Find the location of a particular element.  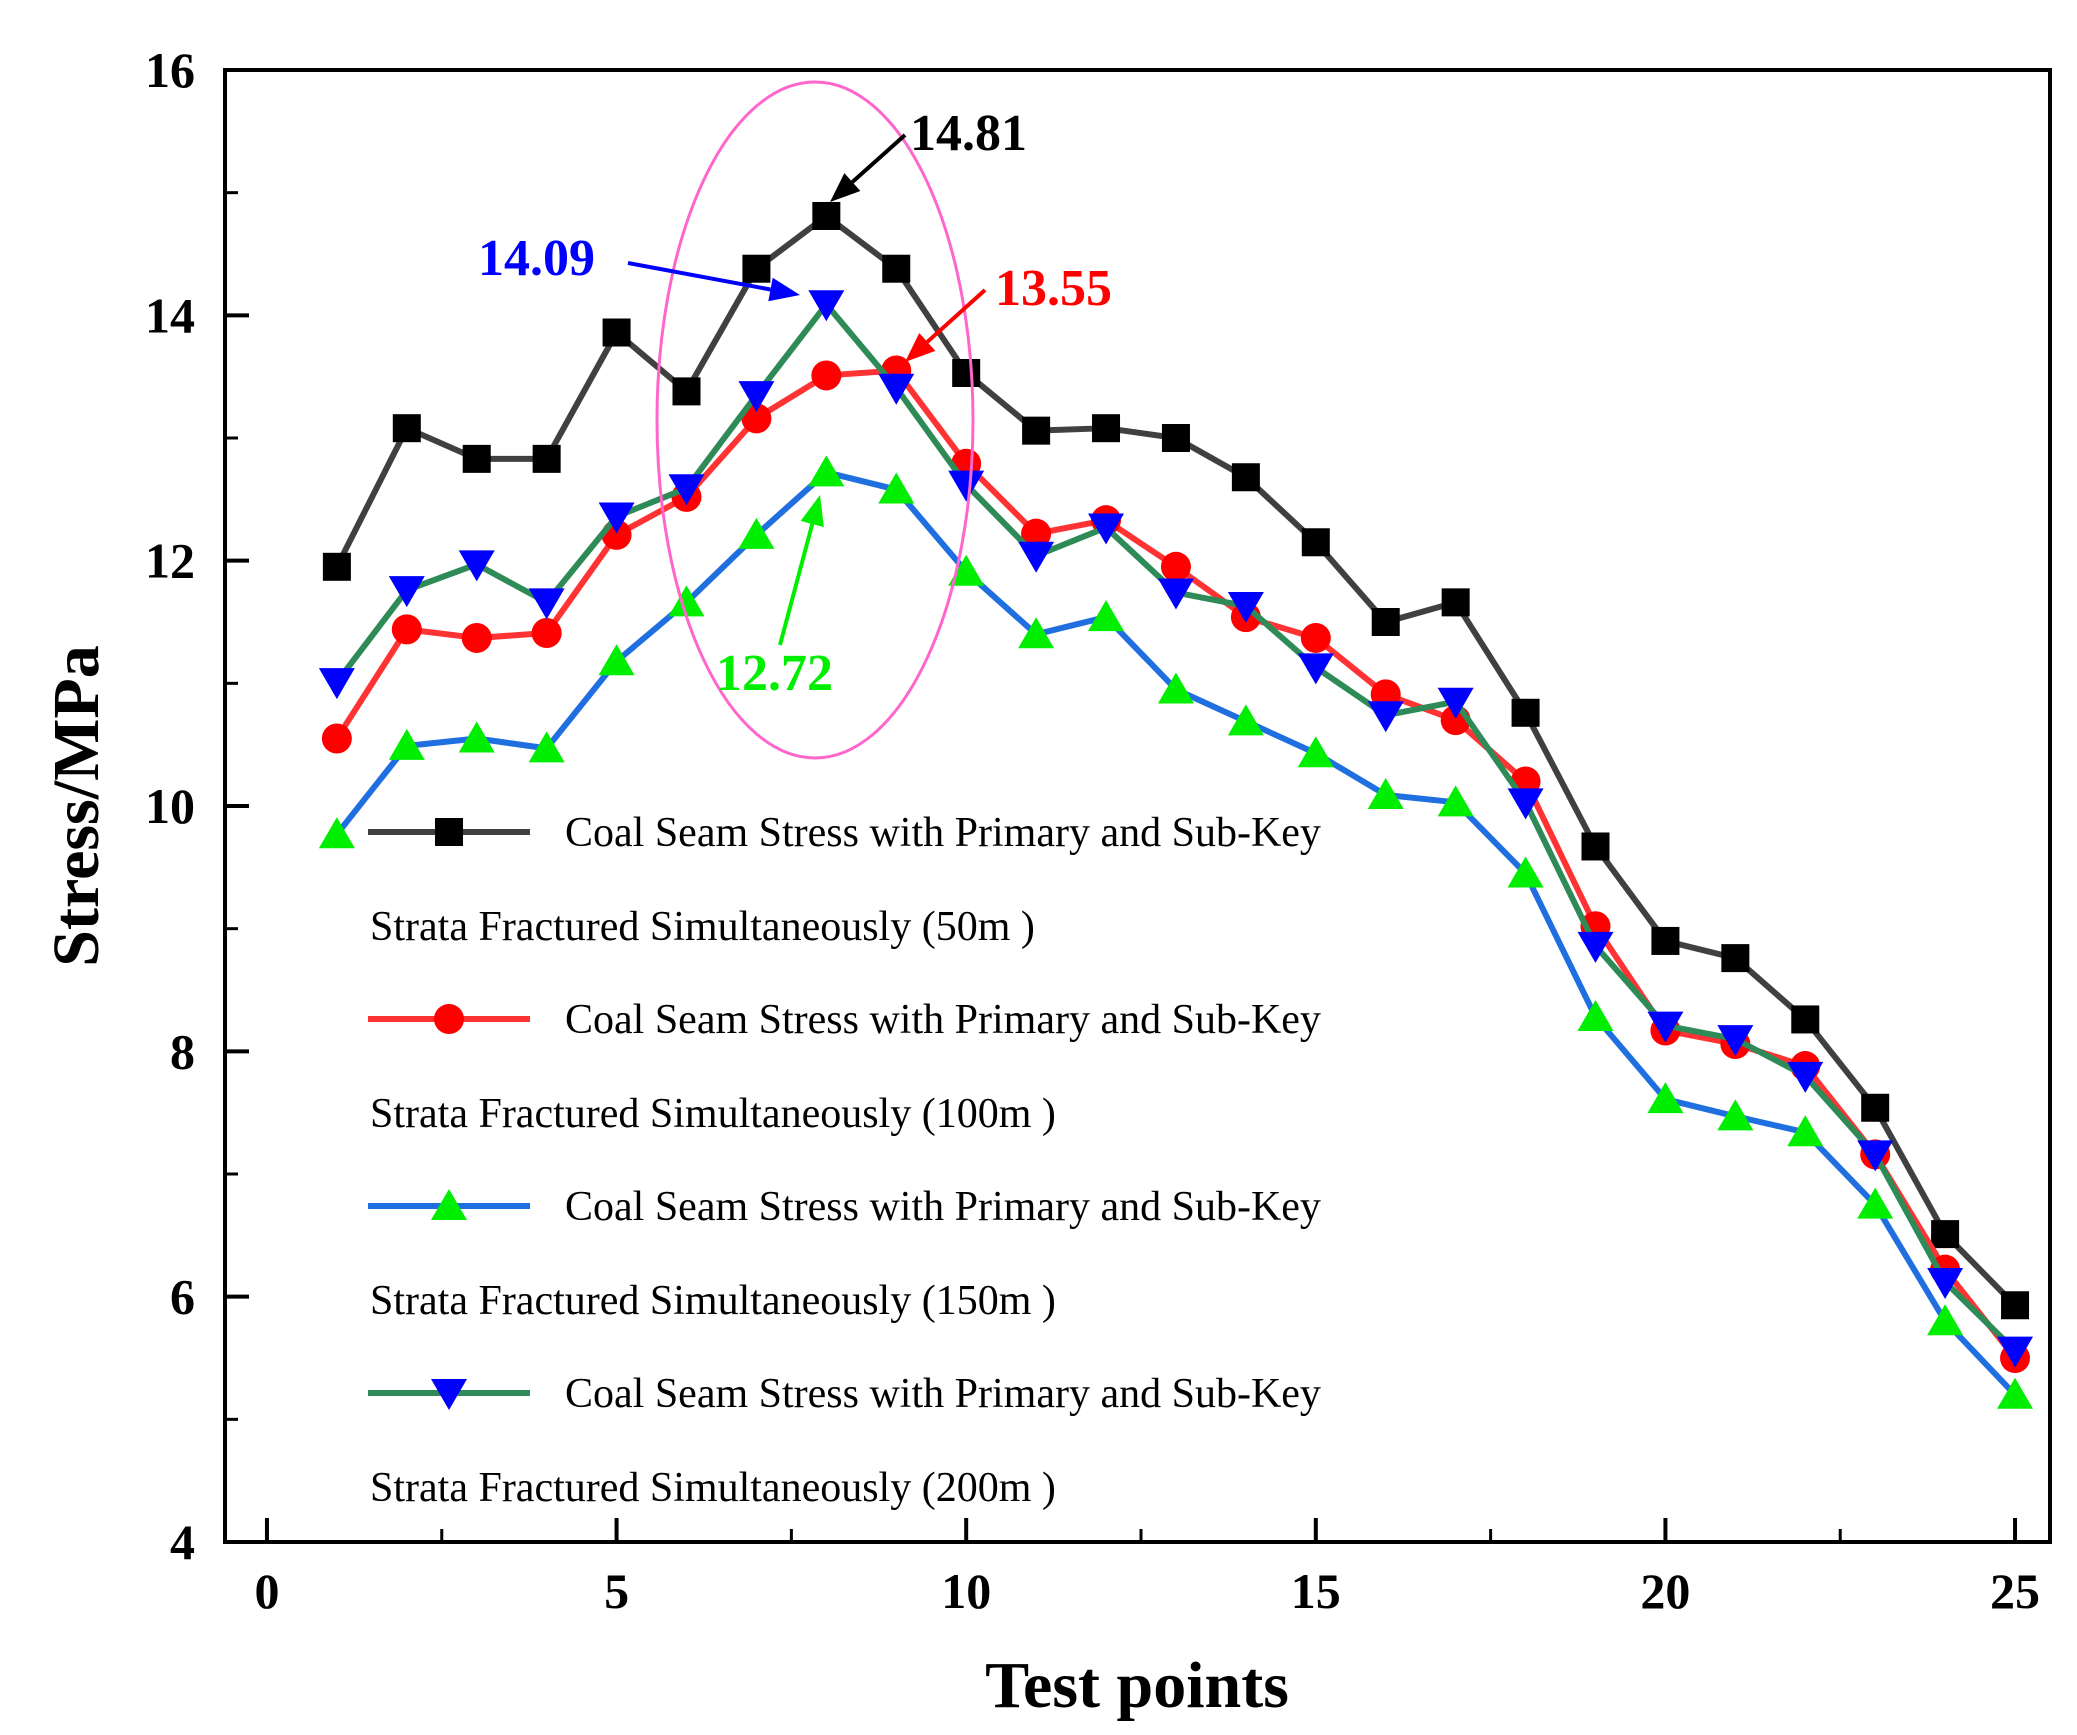

x-tick-label: 0 is located at coordinates (266, 1591).